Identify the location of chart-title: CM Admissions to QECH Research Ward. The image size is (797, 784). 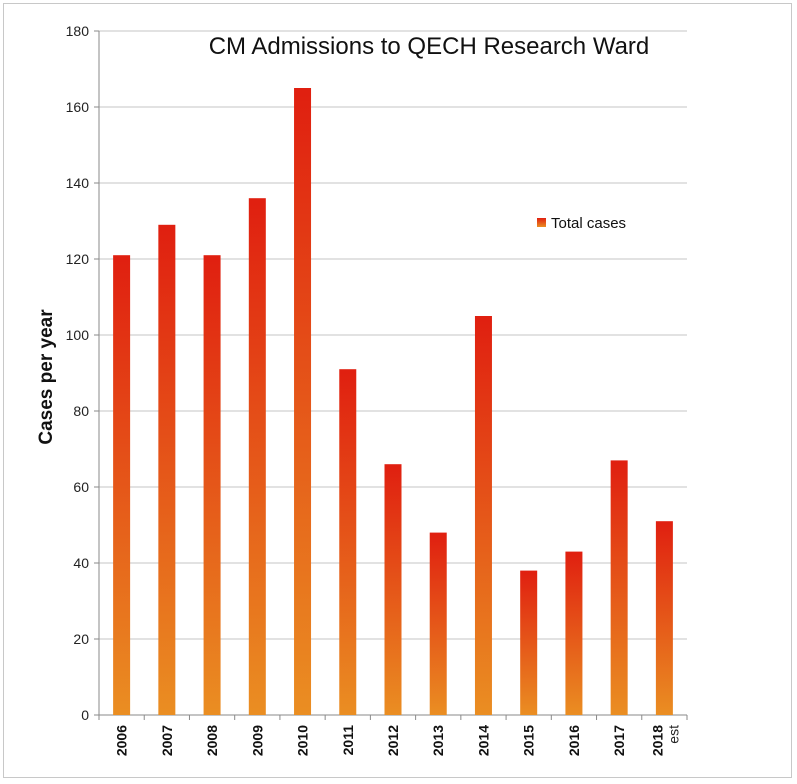
(429, 46).